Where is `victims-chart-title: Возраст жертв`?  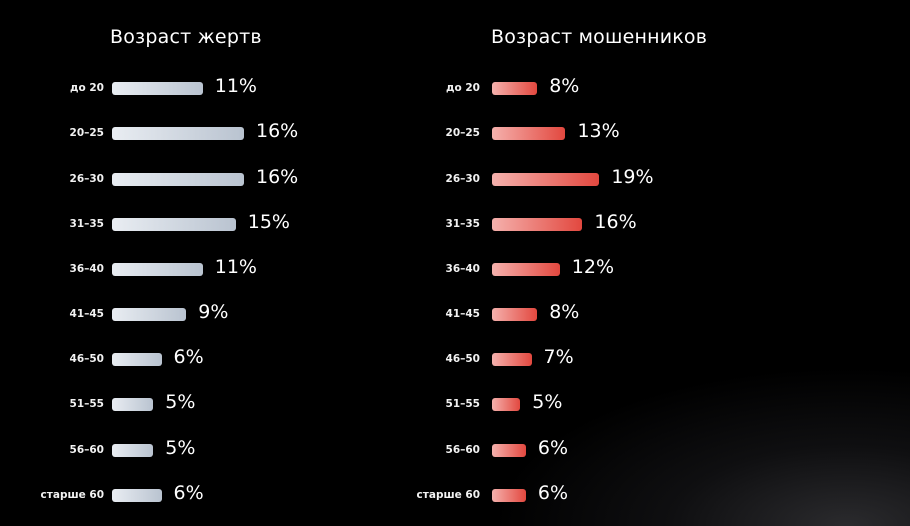 victims-chart-title: Возраст жертв is located at coordinates (186, 37).